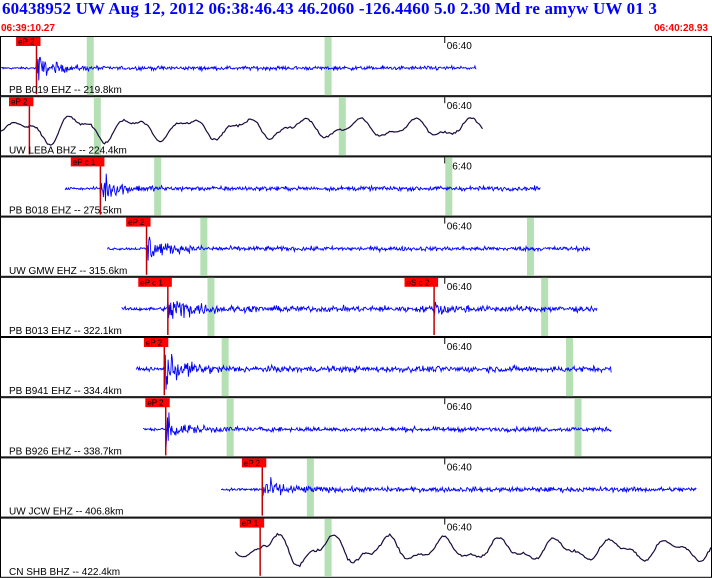  I want to click on channel-row: 06:40 eP 2 UW GMW EHZ -- 315.6km, so click(356, 246).